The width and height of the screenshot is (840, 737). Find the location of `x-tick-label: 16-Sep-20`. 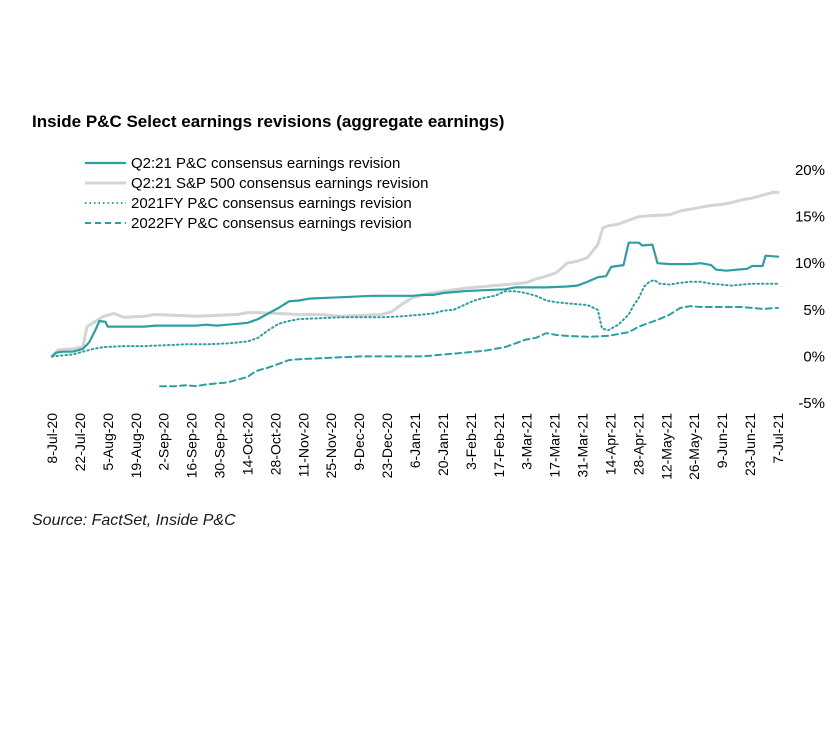

x-tick-label: 16-Sep-20 is located at coordinates (192, 446).